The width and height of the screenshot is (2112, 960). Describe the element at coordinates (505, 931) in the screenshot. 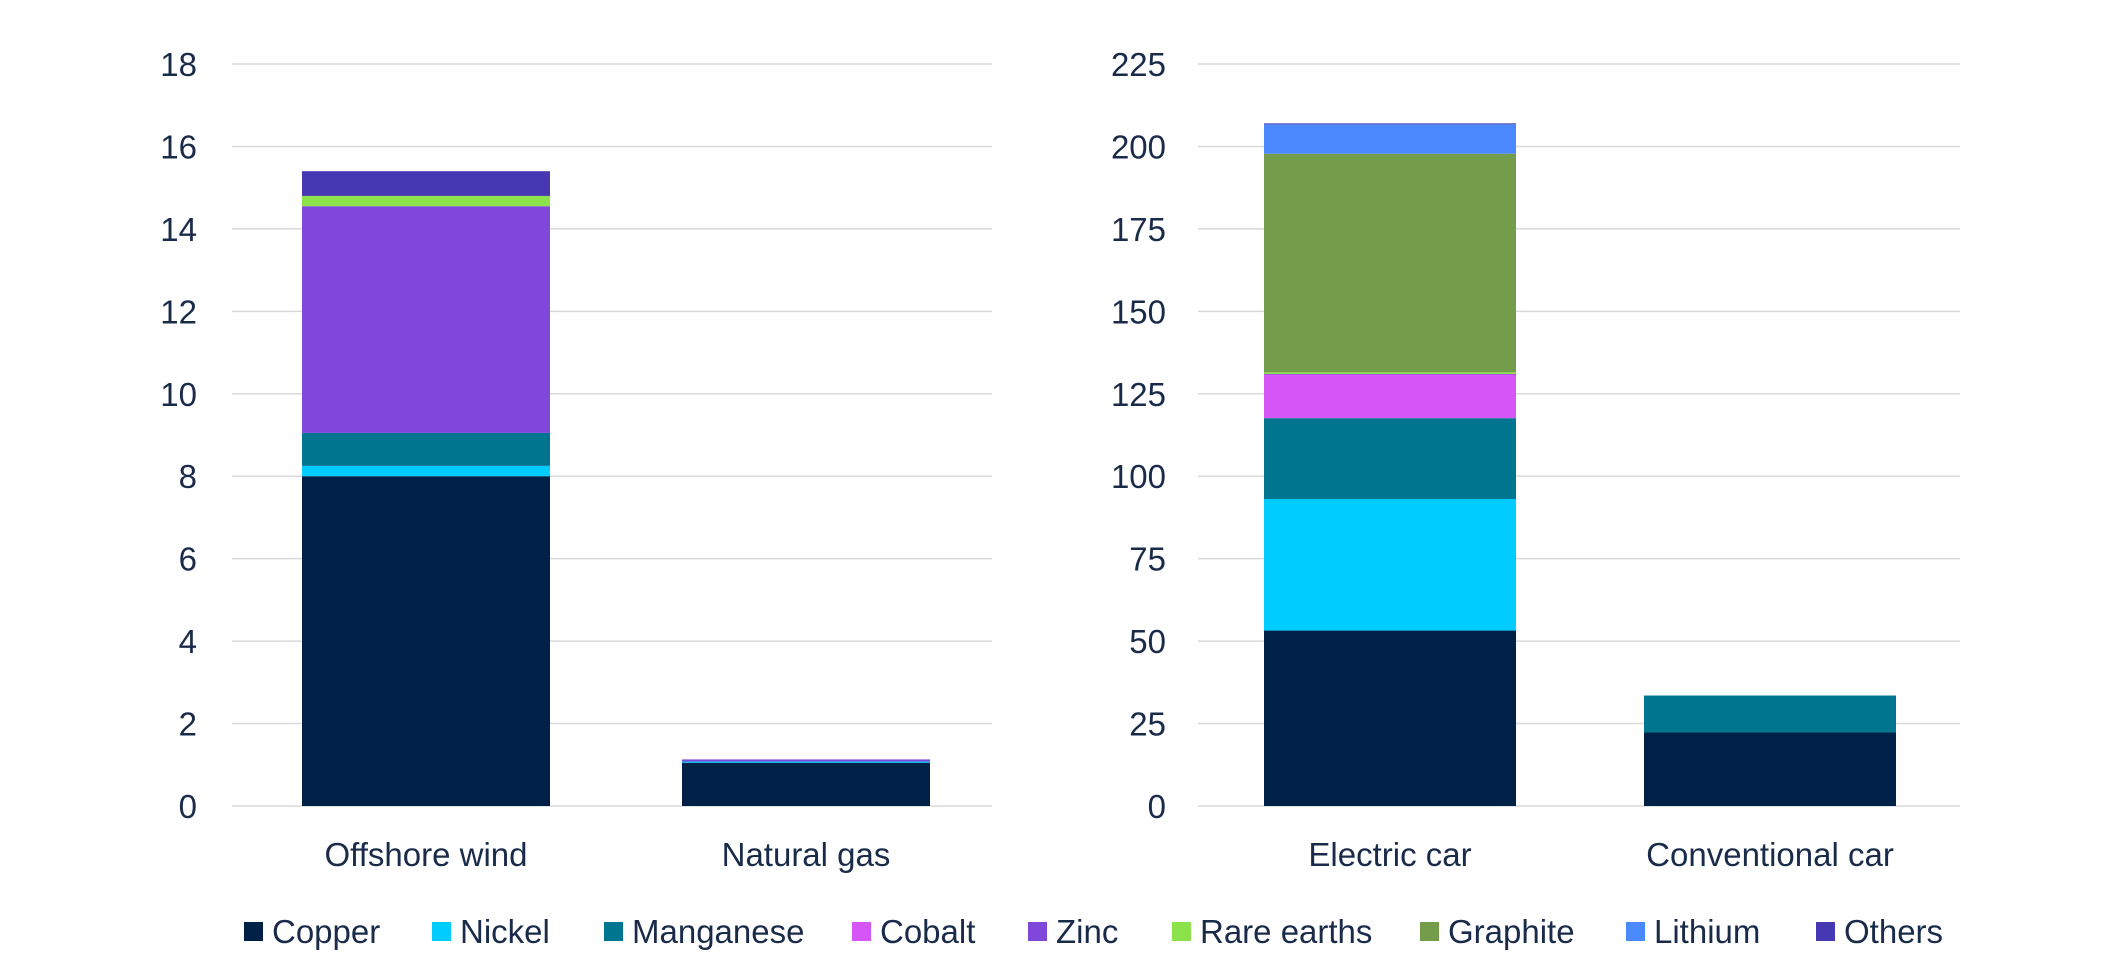

I see `legend-label: Nickel` at that location.